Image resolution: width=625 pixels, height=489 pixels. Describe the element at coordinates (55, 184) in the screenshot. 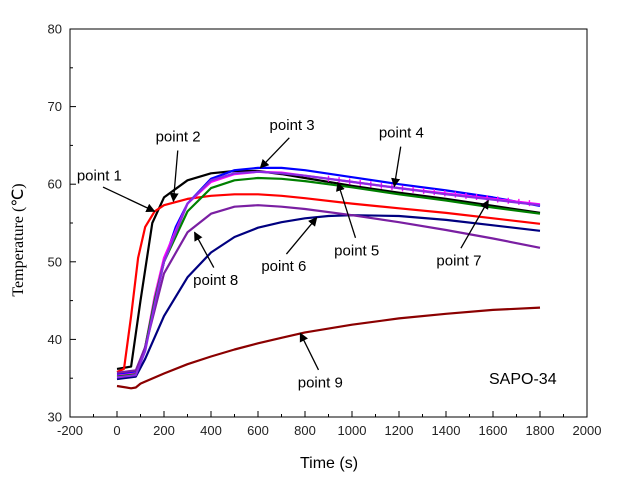

I see `y-tick-label: 60` at that location.